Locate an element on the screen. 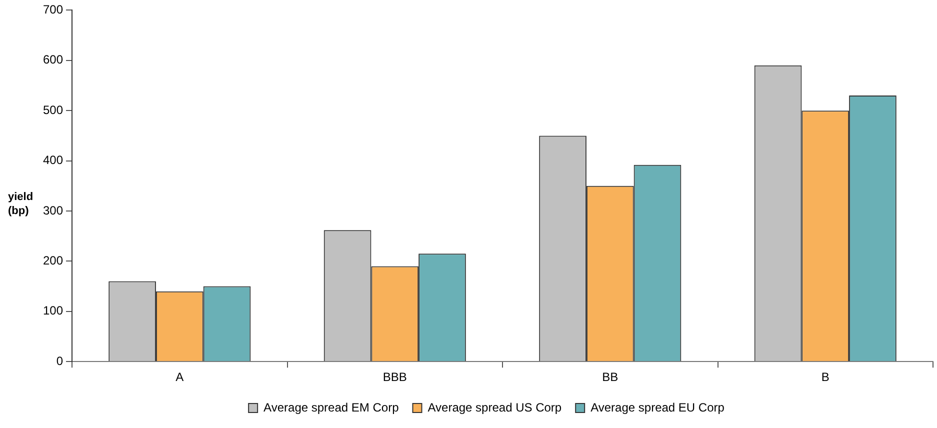 Image resolution: width=937 pixels, height=428 pixels. y-axis-title: yield (bp) is located at coordinates (21, 204).